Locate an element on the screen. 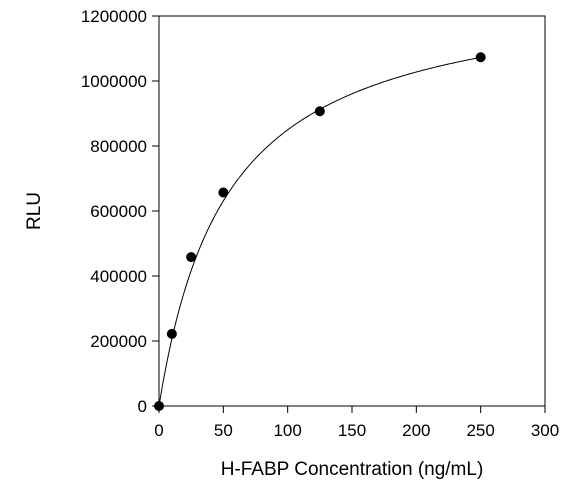 Image resolution: width=576 pixels, height=488 pixels. x-axis-ticks: 0 50 100 150 200 250 300 is located at coordinates (356, 423).